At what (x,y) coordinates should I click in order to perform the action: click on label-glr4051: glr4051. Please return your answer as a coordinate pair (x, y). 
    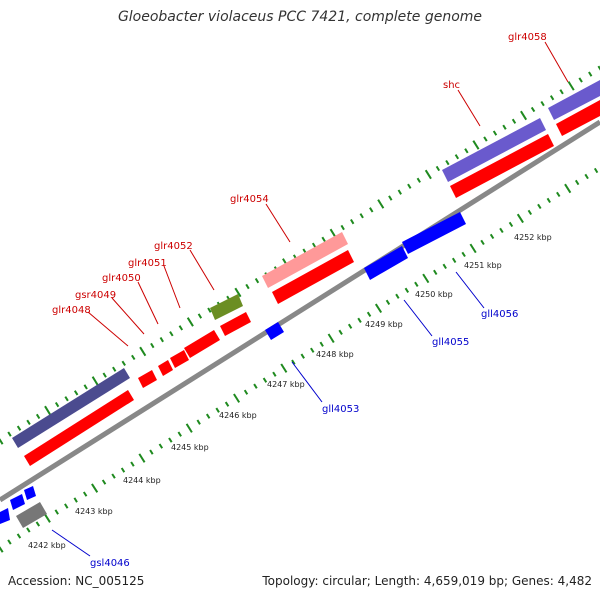
    Looking at the image, I should click on (147, 263).